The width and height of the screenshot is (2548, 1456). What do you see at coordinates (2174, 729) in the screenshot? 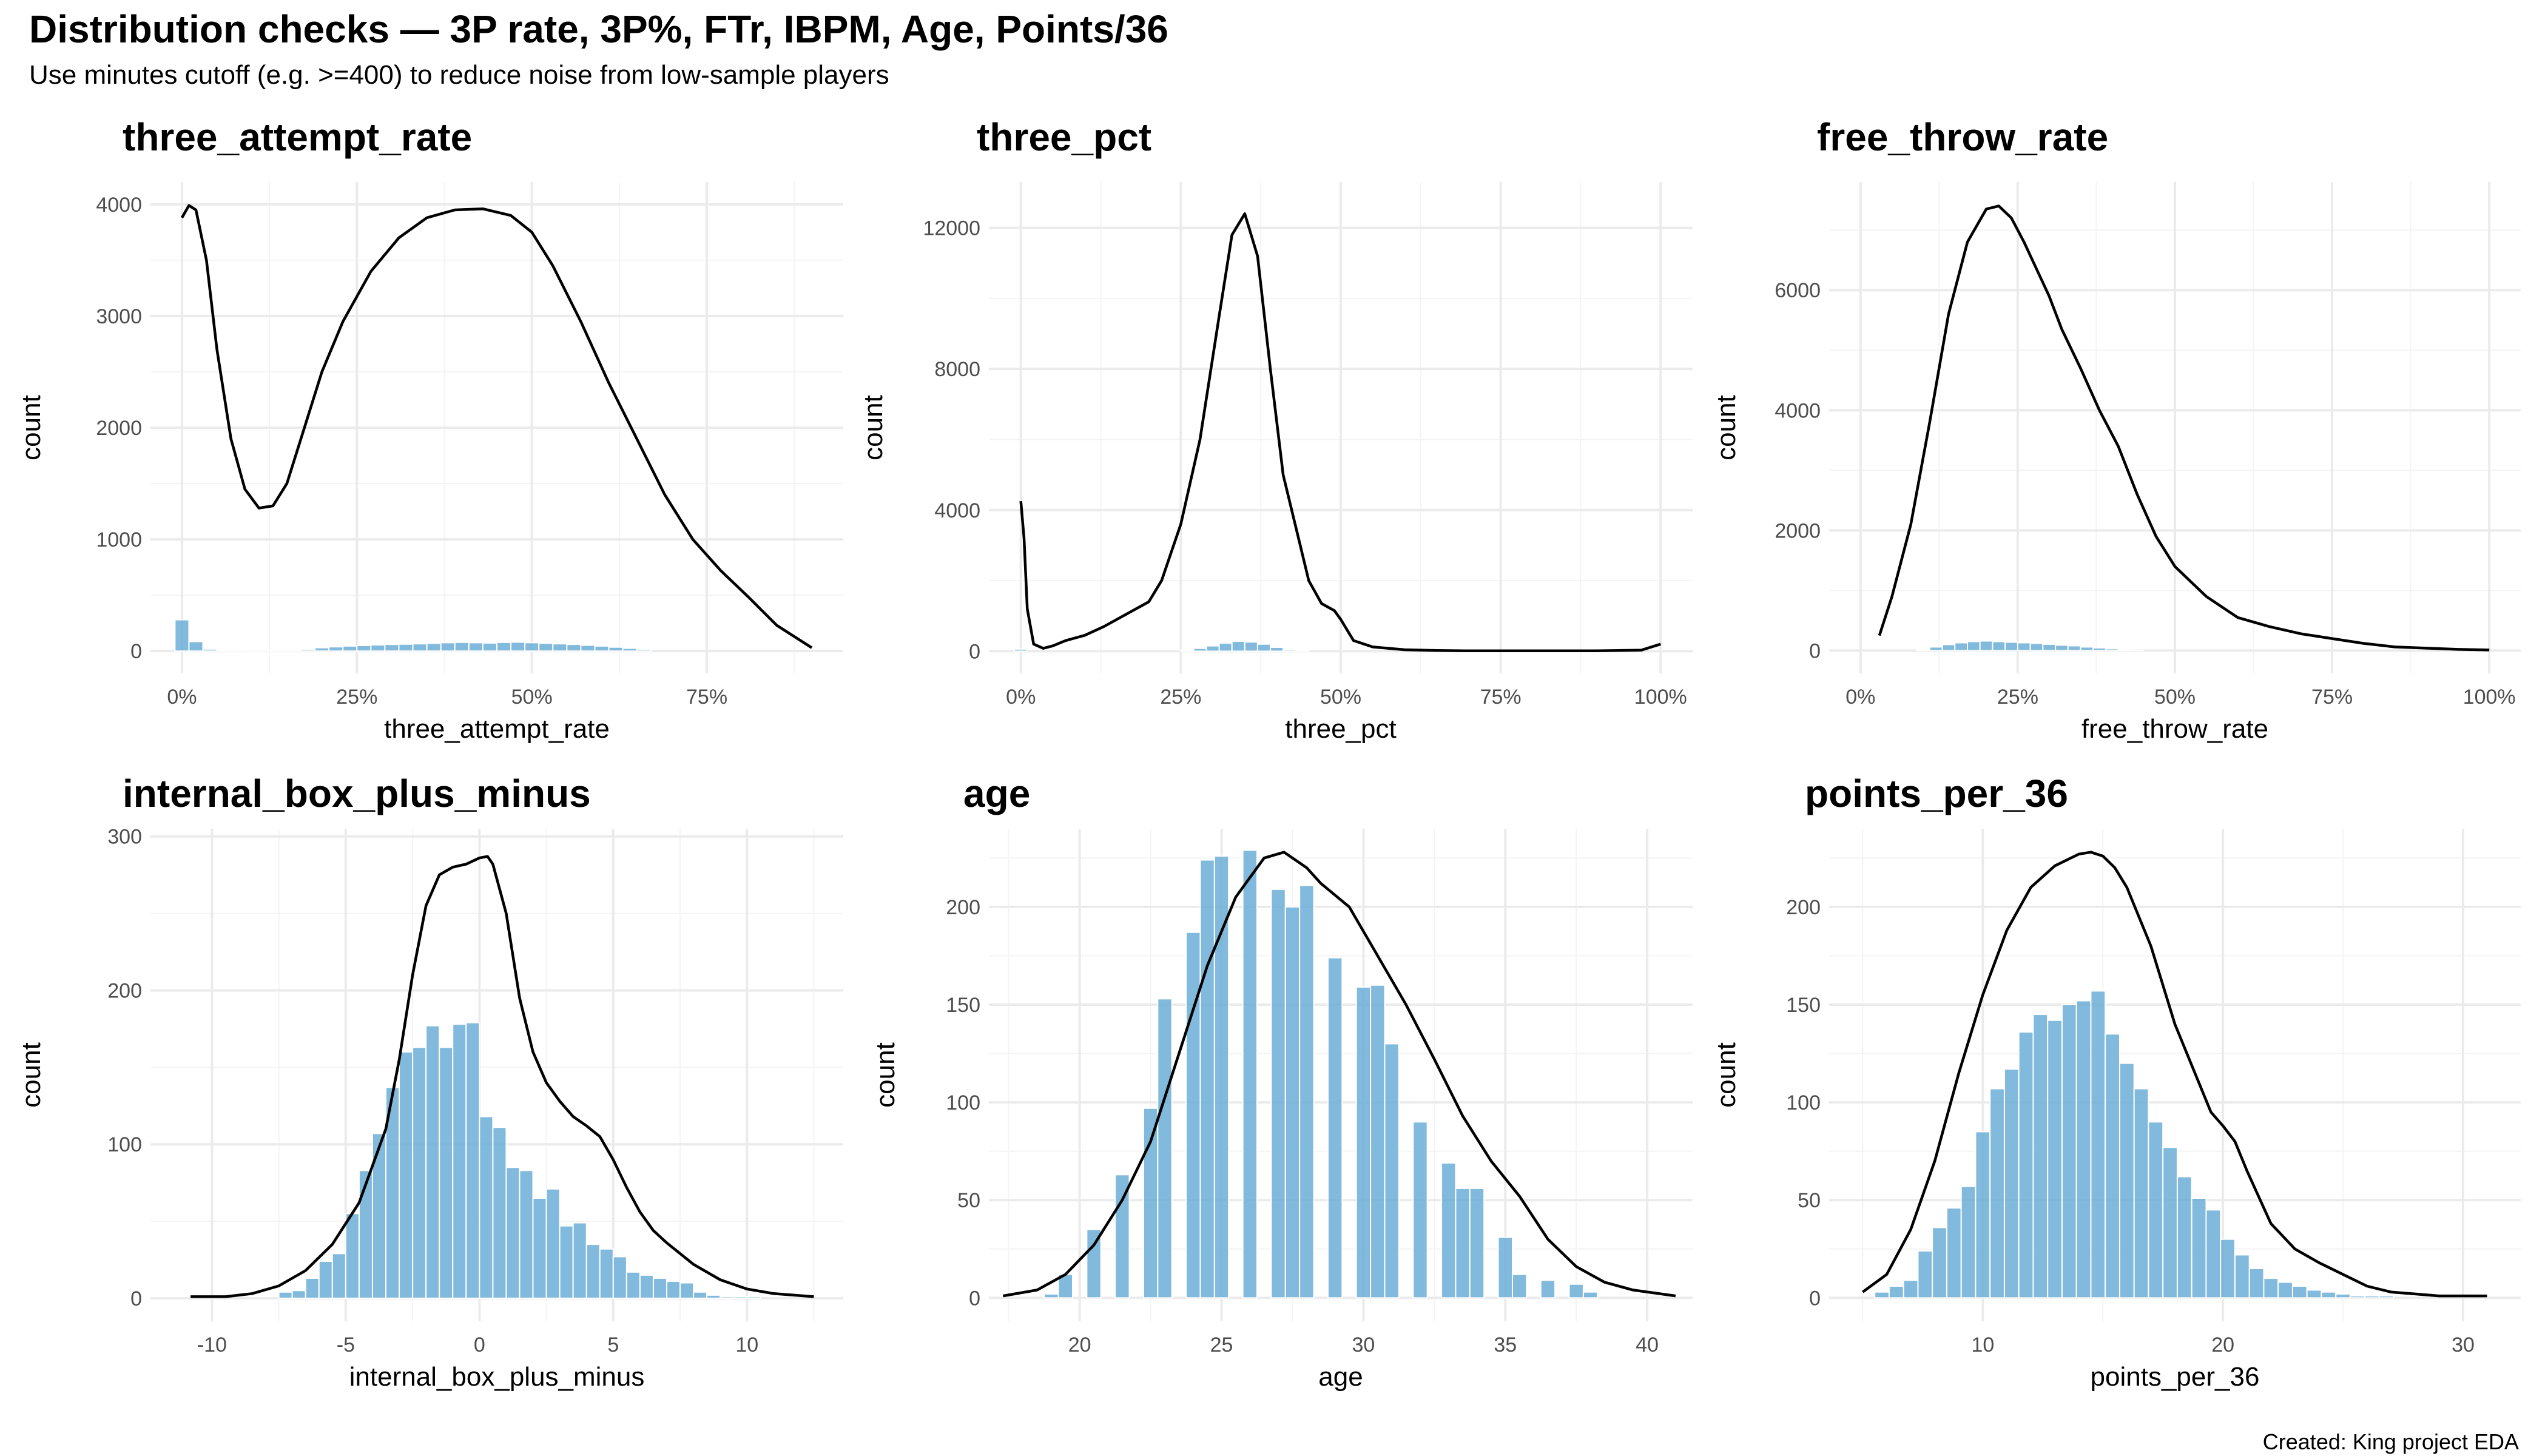
I see `x-axis-title: free_throw_rate` at bounding box center [2174, 729].